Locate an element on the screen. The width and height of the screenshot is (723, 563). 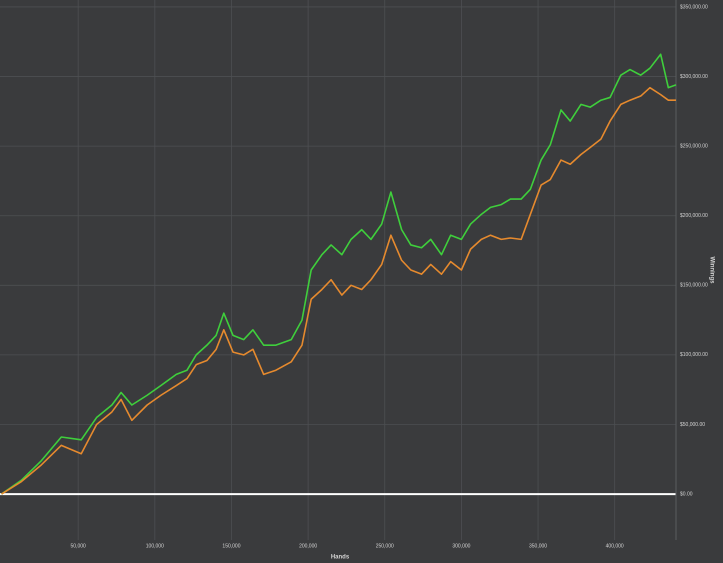
x-tick-label: 100,000 is located at coordinates (155, 546).